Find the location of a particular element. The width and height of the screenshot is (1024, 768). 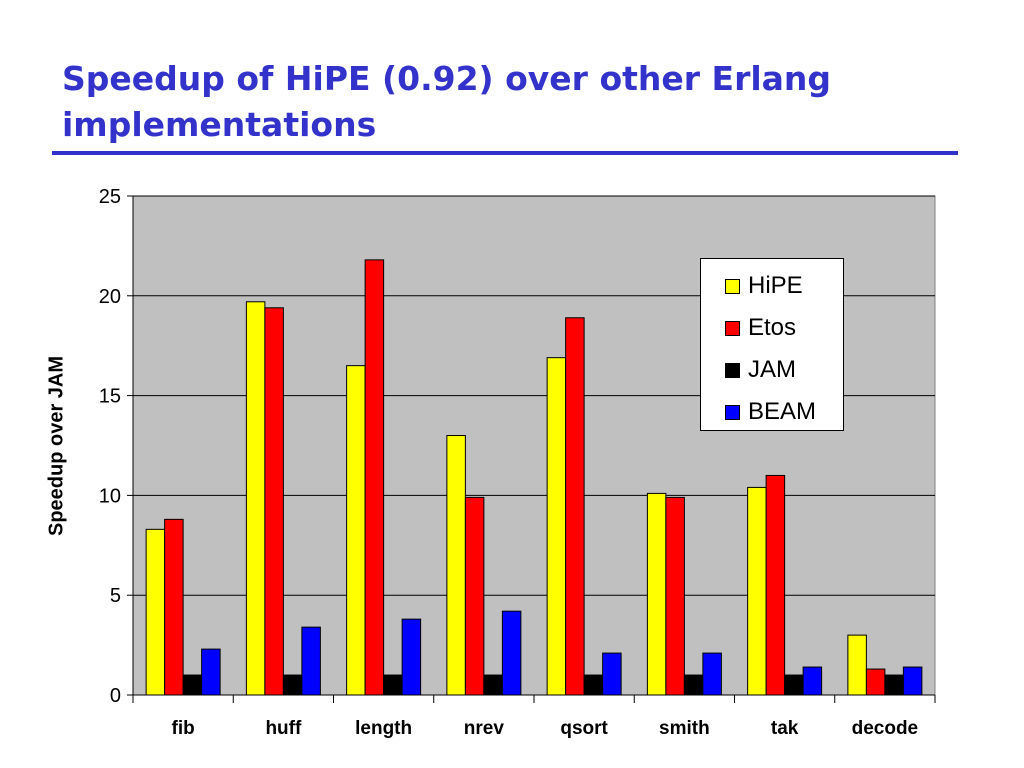

x-tick-label: nrev is located at coordinates (484, 728).